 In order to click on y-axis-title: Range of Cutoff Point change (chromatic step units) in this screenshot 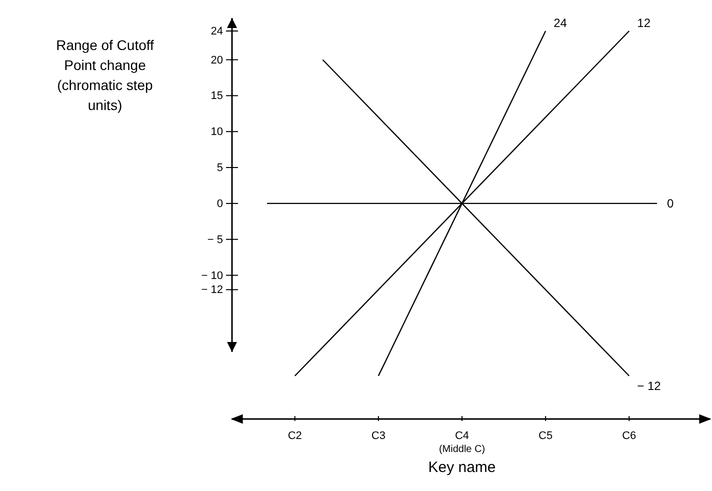, I will do `click(105, 75)`.